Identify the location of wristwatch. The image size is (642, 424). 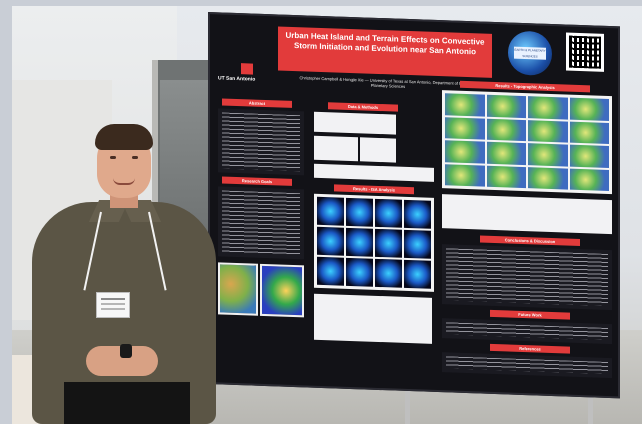
(126, 351).